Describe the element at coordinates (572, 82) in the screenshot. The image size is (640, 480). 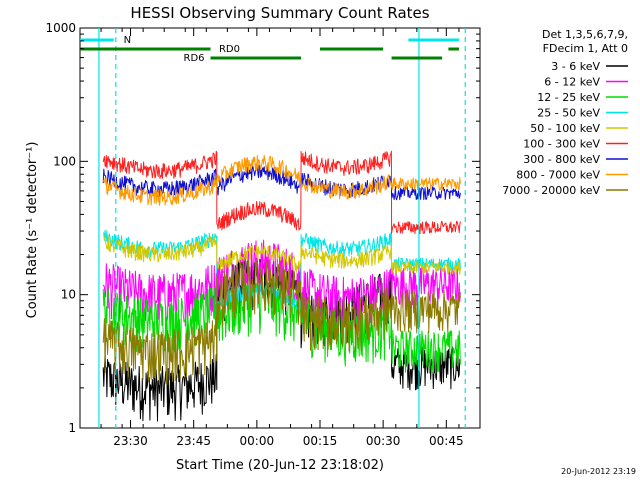
I see `legend-label-1: 6 - 12 keV` at that location.